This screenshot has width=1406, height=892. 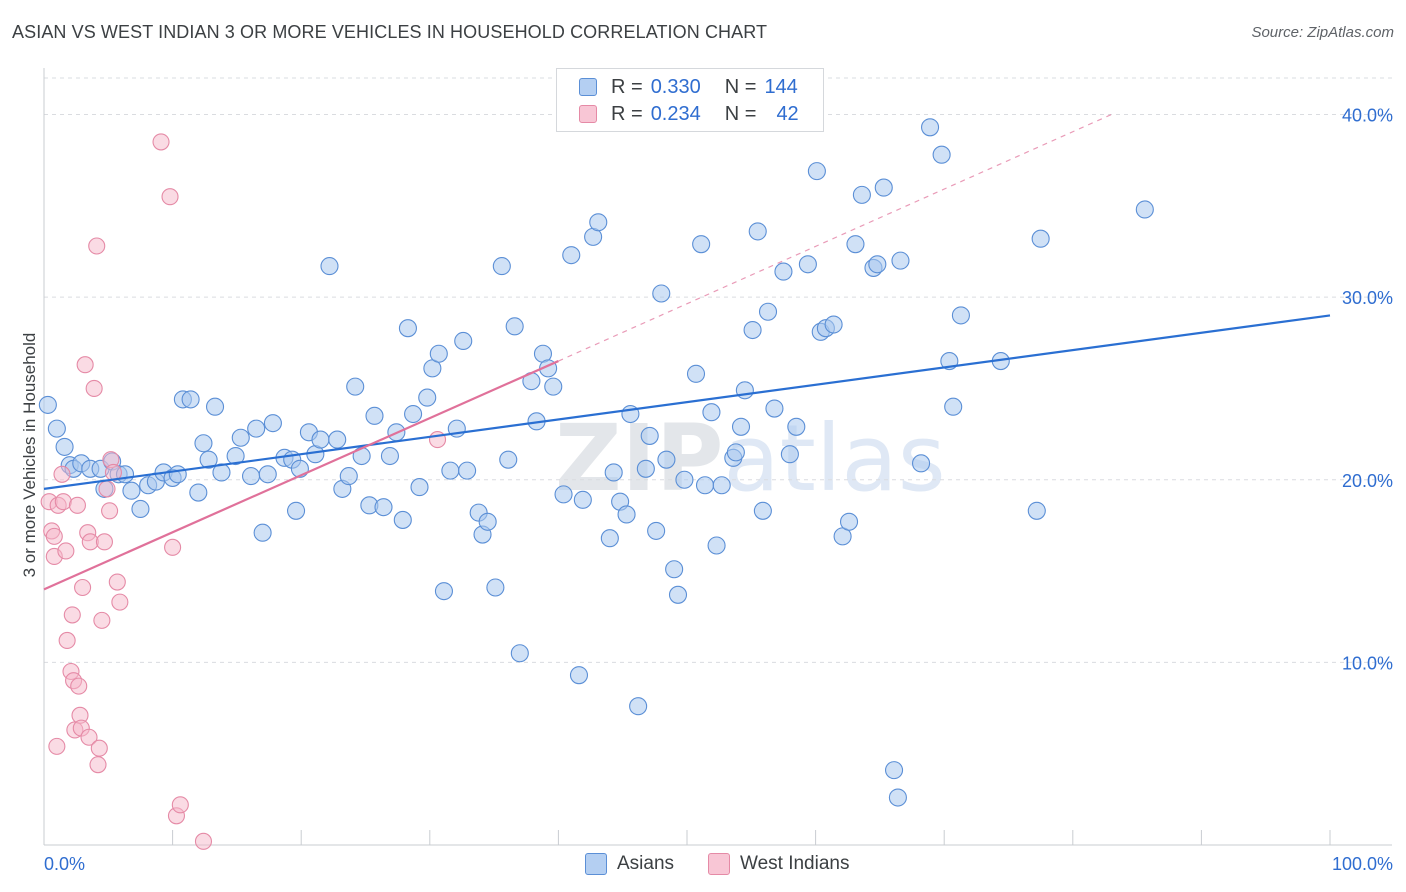 I want to click on r-value: 0.234, so click(x=675, y=113).